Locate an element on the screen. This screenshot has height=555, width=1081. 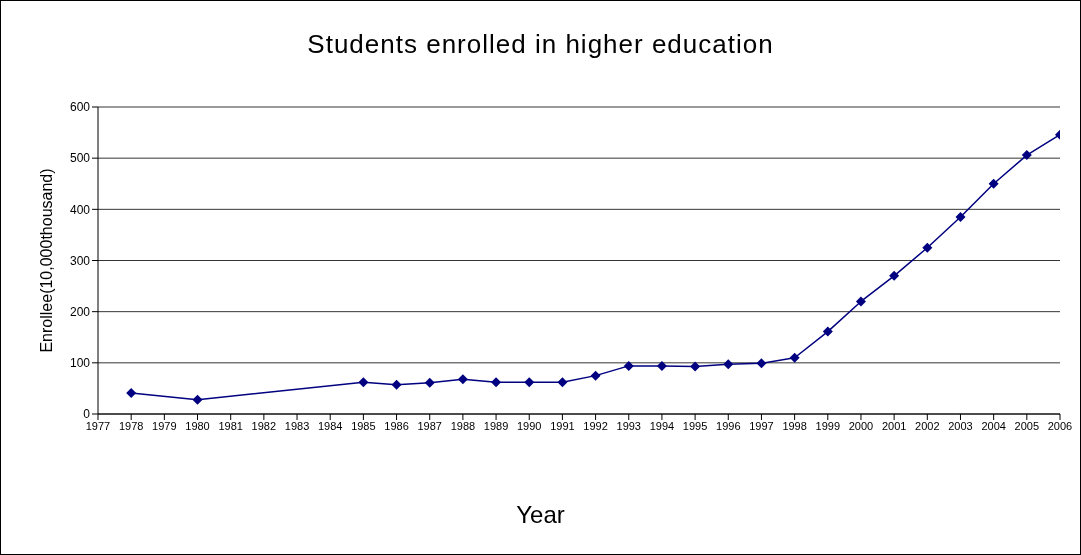
x-tick-label: 1980 is located at coordinates (197, 425).